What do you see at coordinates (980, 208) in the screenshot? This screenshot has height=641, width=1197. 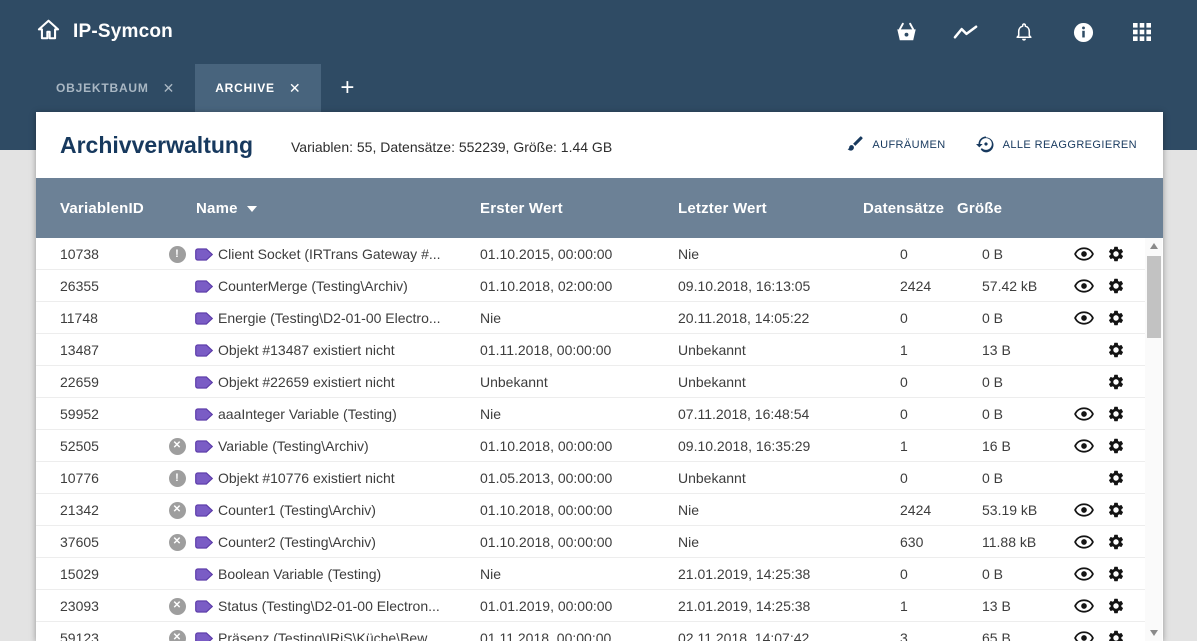 I see `column-header-groesse: Größe` at bounding box center [980, 208].